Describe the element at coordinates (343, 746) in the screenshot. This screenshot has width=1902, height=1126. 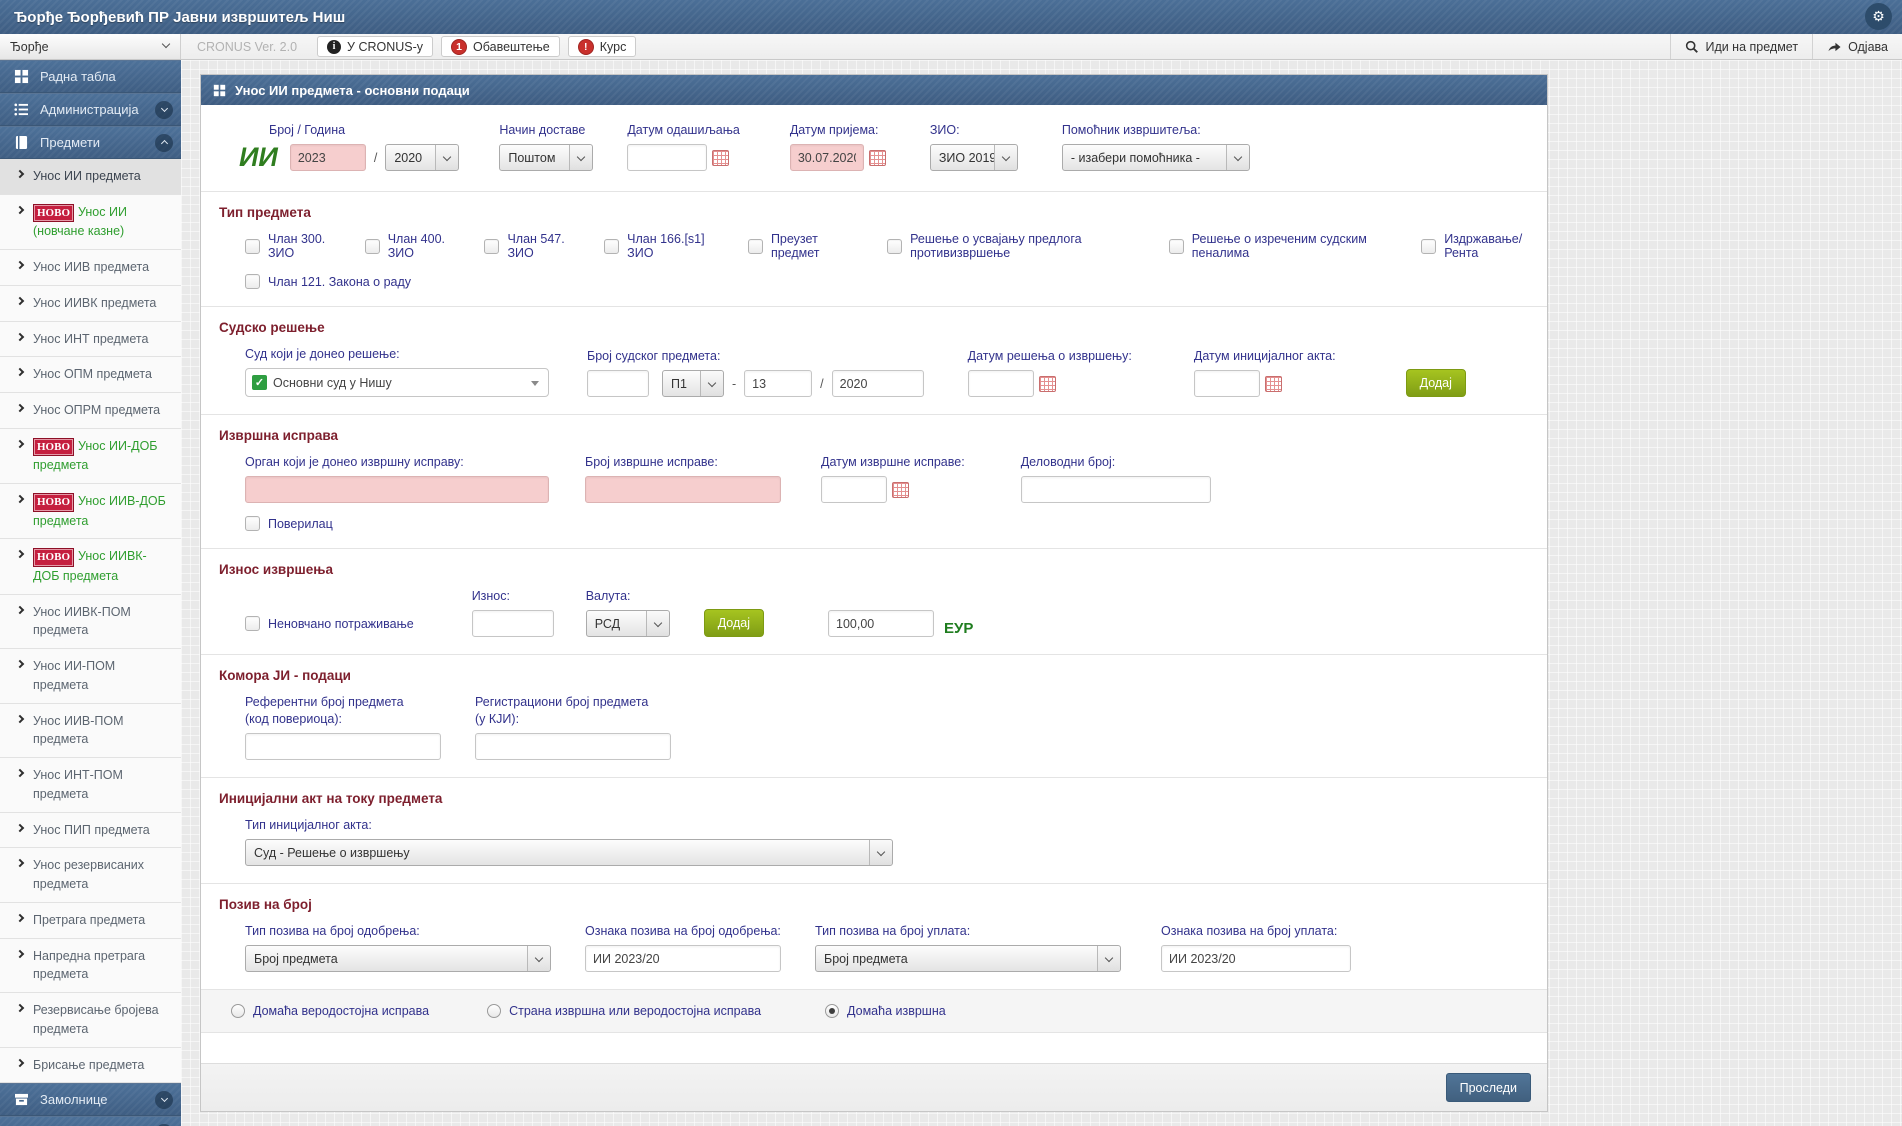
I see `referentni-input` at that location.